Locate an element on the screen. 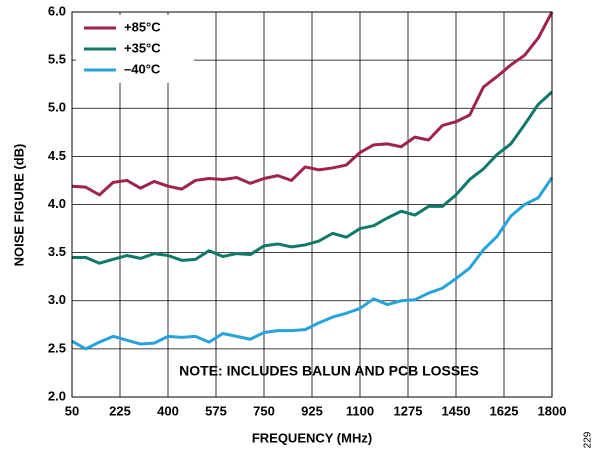 The height and width of the screenshot is (453, 599). legend-label: +85°C is located at coordinates (142, 26).